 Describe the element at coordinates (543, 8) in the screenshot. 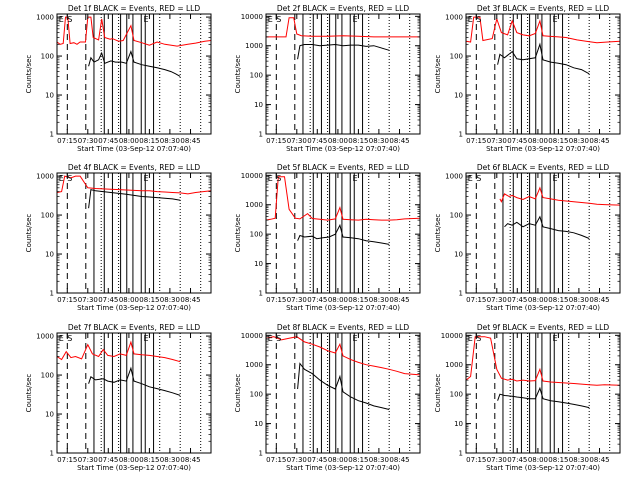

I see `chart-title: Det 3f BLACK = Events, RED = LLD` at that location.